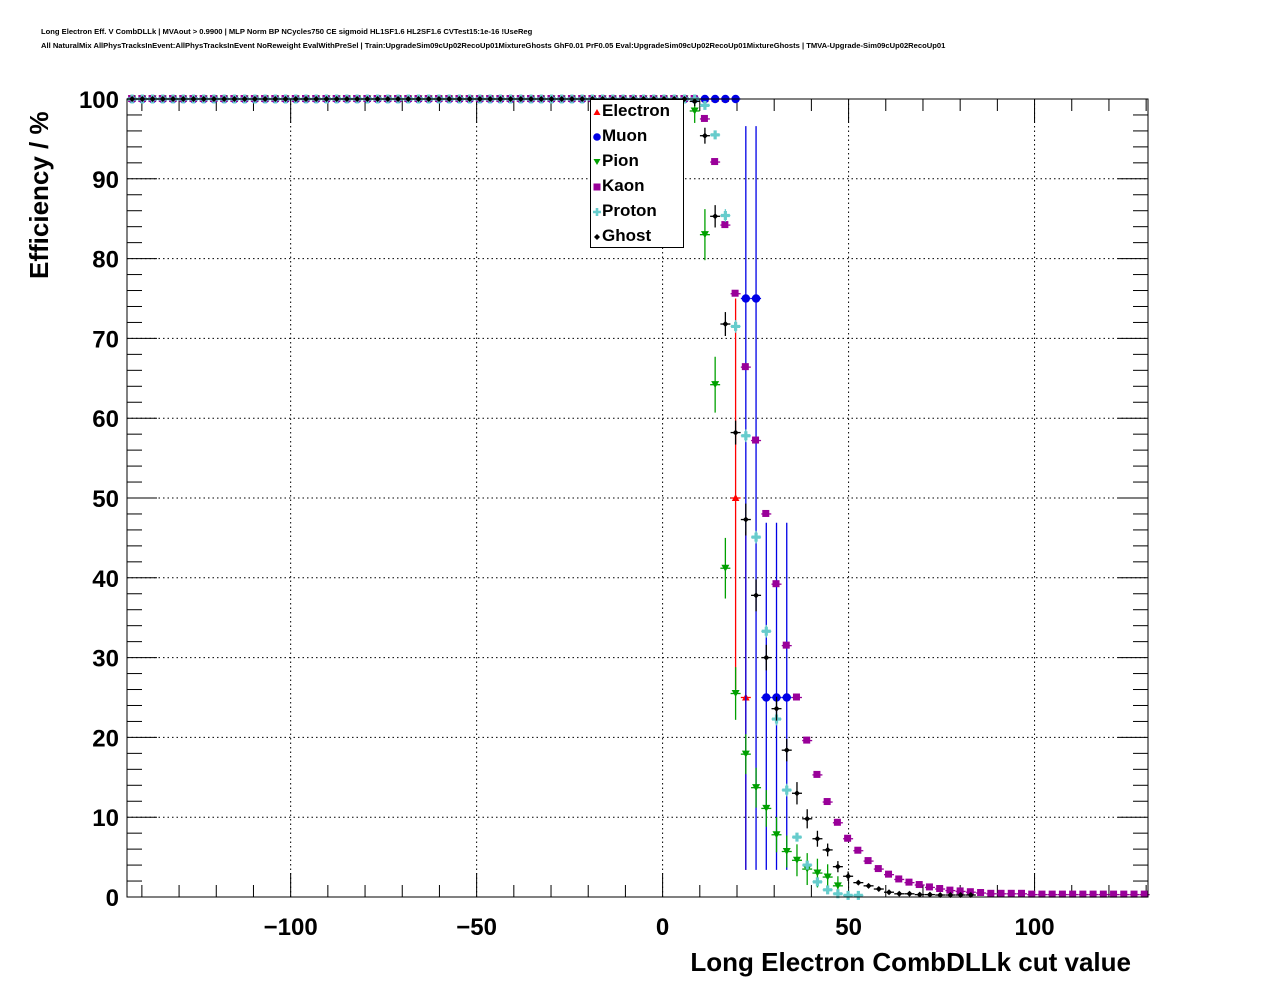 This screenshot has width=1276, height=996. What do you see at coordinates (597, 237) in the screenshot?
I see `diamond-marker-icon` at bounding box center [597, 237].